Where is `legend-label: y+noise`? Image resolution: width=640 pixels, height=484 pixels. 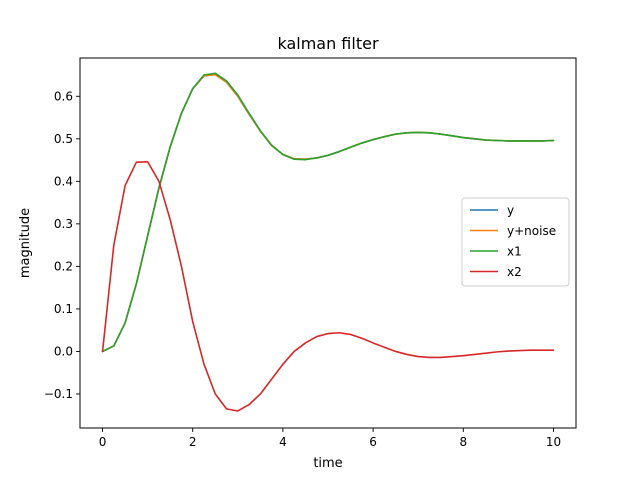
legend-label: y+noise is located at coordinates (531, 231).